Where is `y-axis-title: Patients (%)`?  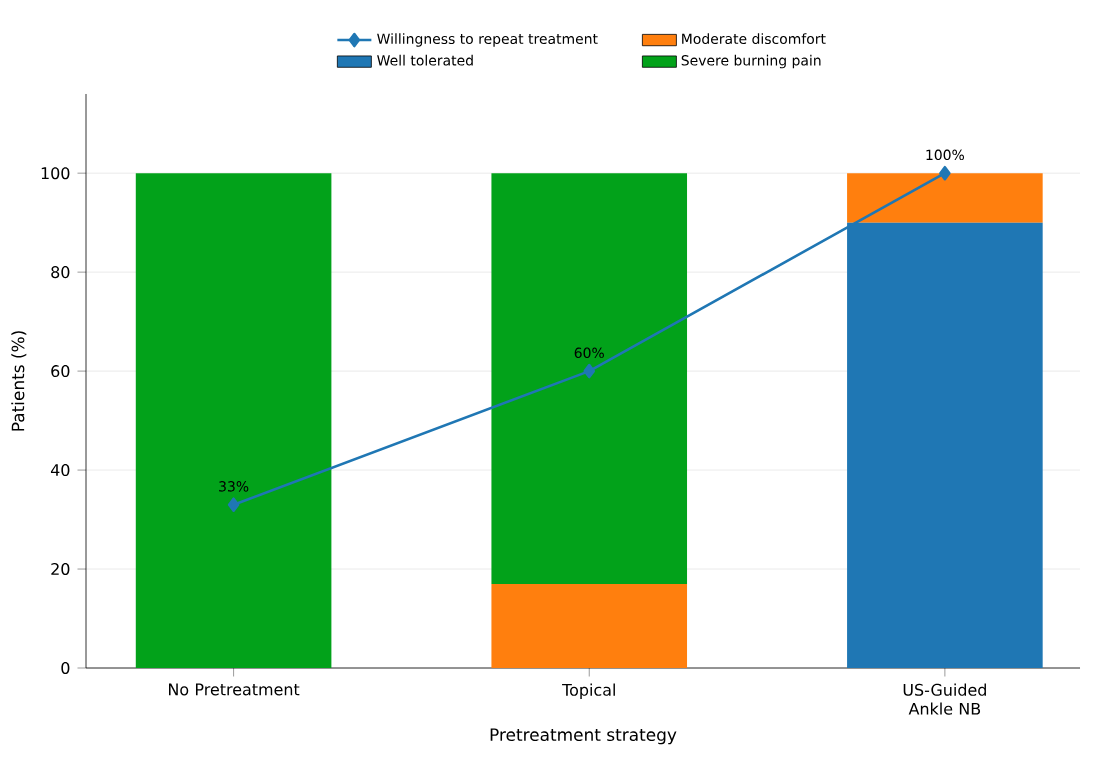
y-axis-title: Patients (%) is located at coordinates (19, 381).